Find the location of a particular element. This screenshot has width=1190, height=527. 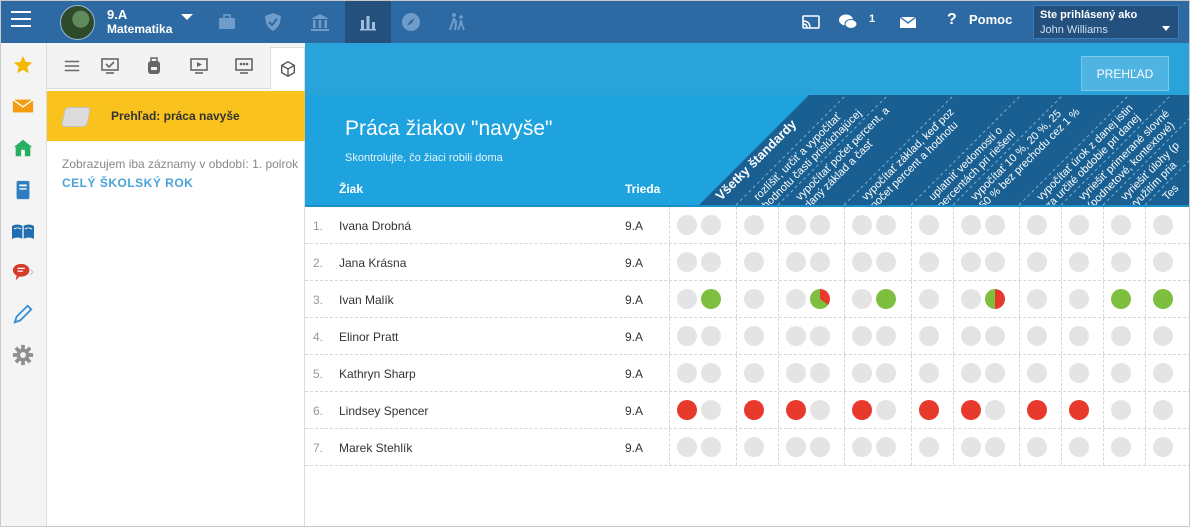

subject-name: Matematika is located at coordinates (140, 29).